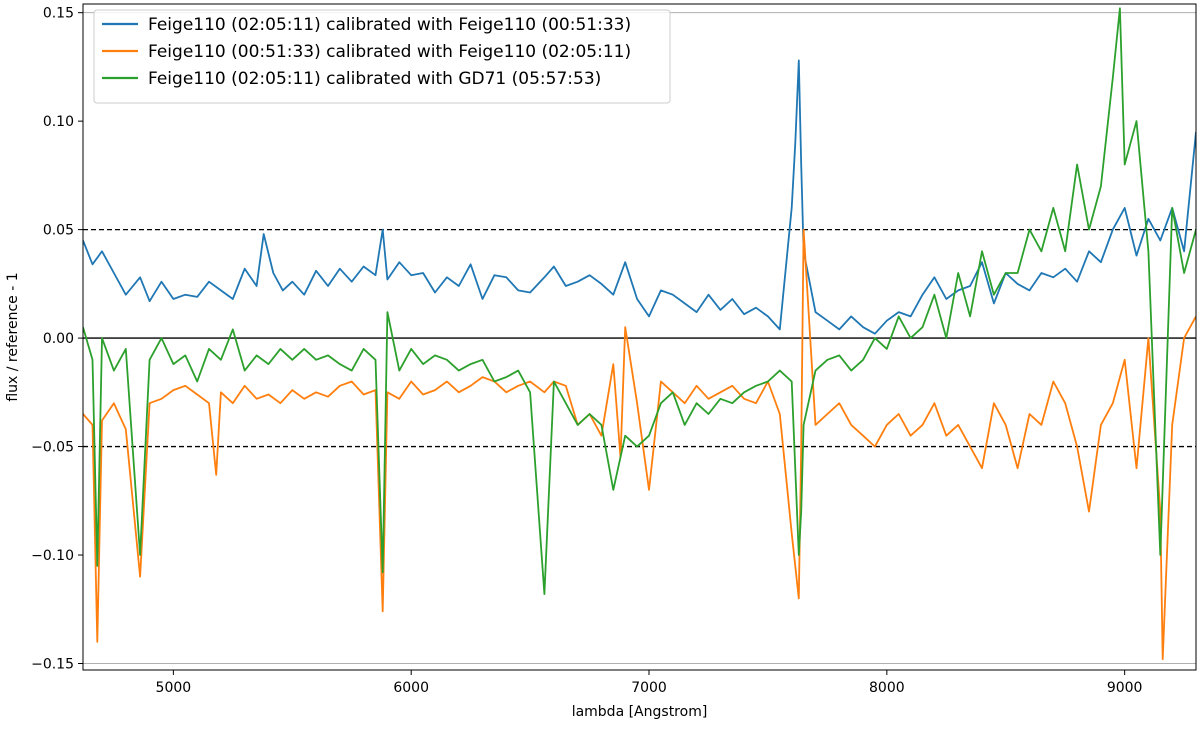 Image resolution: width=1200 pixels, height=730 pixels. I want to click on x-tick-label: 6000, so click(411, 688).